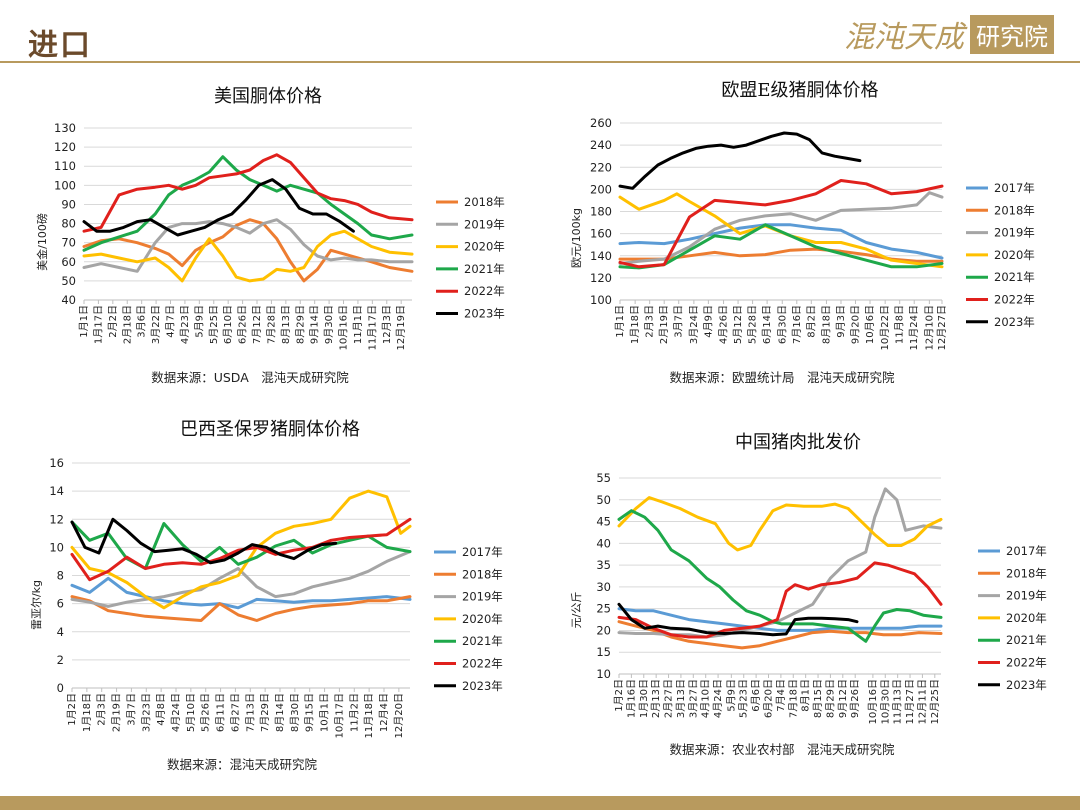 This screenshot has width=1080, height=810. What do you see at coordinates (401, 327) in the screenshot?
I see `x-tick-label: 12月19日` at bounding box center [401, 327].